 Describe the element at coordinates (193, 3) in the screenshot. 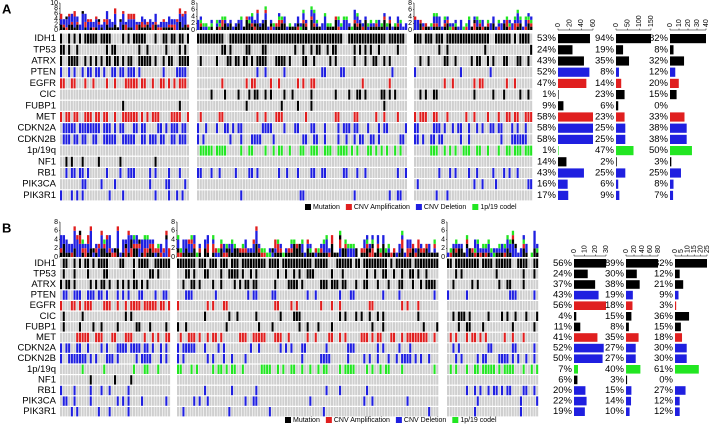

I see `y-tick-label: 8` at that location.